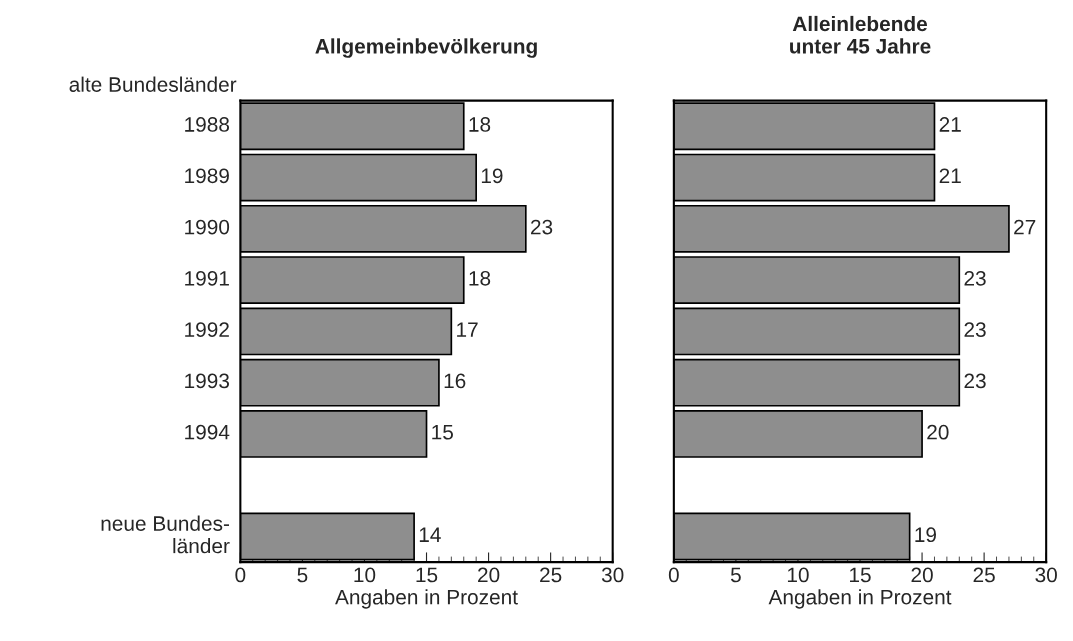 The height and width of the screenshot is (641, 1073). I want to click on data-label: 15, so click(442, 432).